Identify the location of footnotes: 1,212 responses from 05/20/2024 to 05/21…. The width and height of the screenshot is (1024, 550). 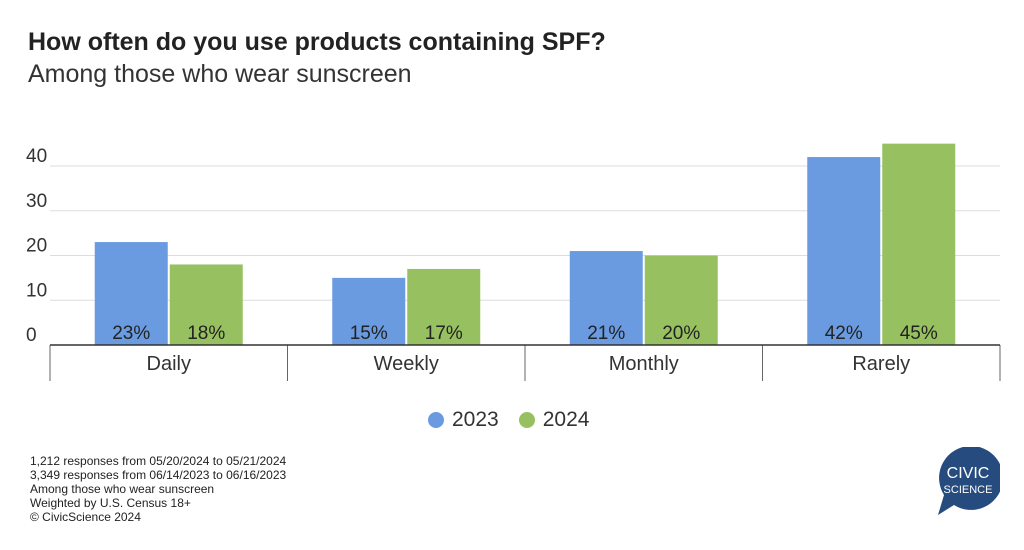
(158, 489).